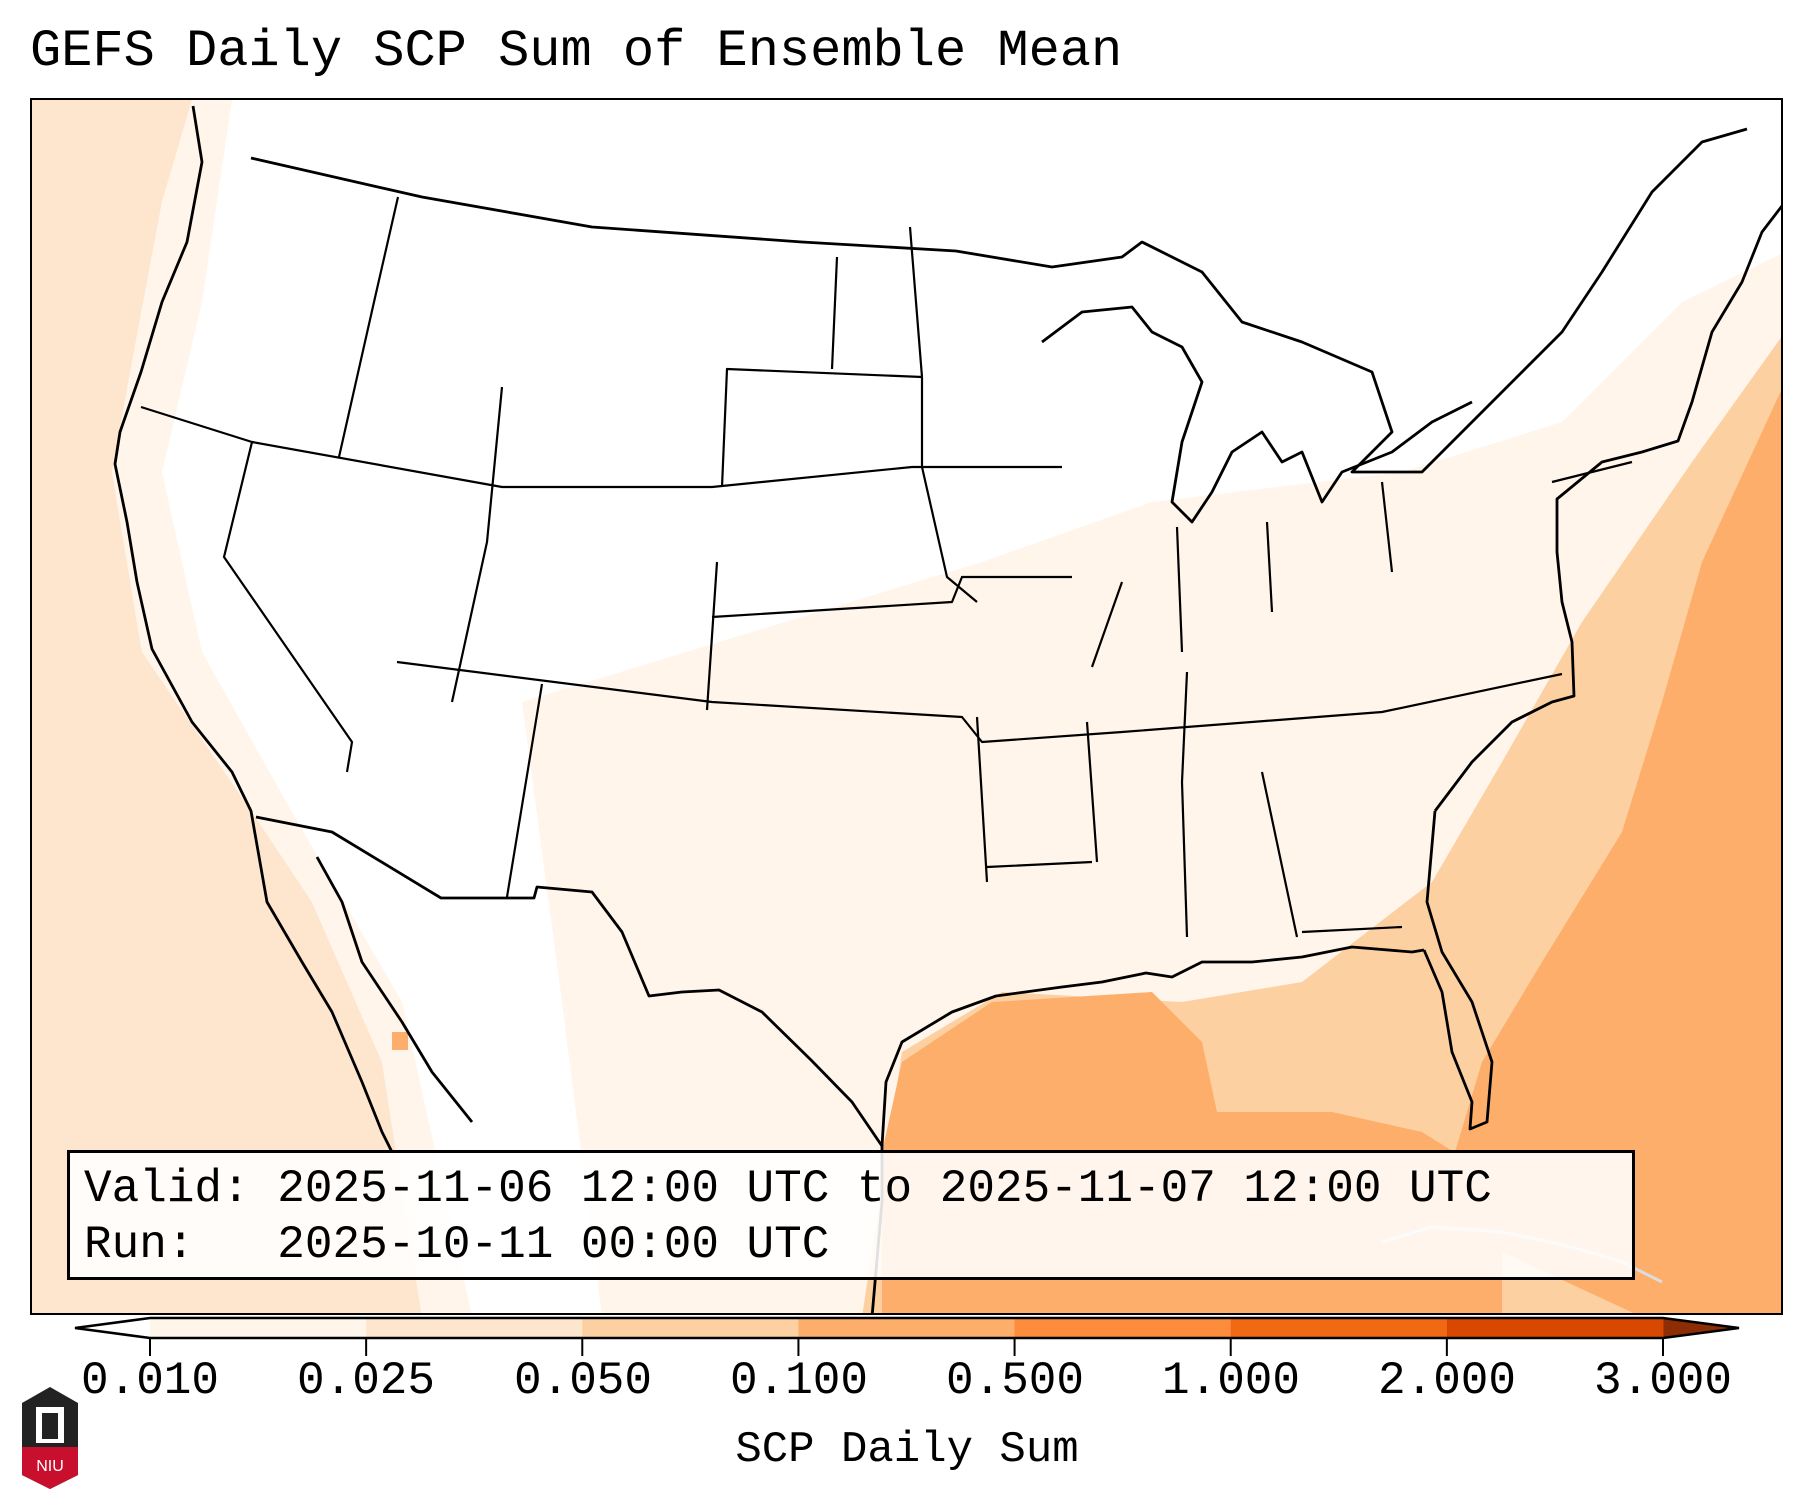 This screenshot has width=1803, height=1500. I want to click on cbar-tick-label: 0.100, so click(799, 1381).